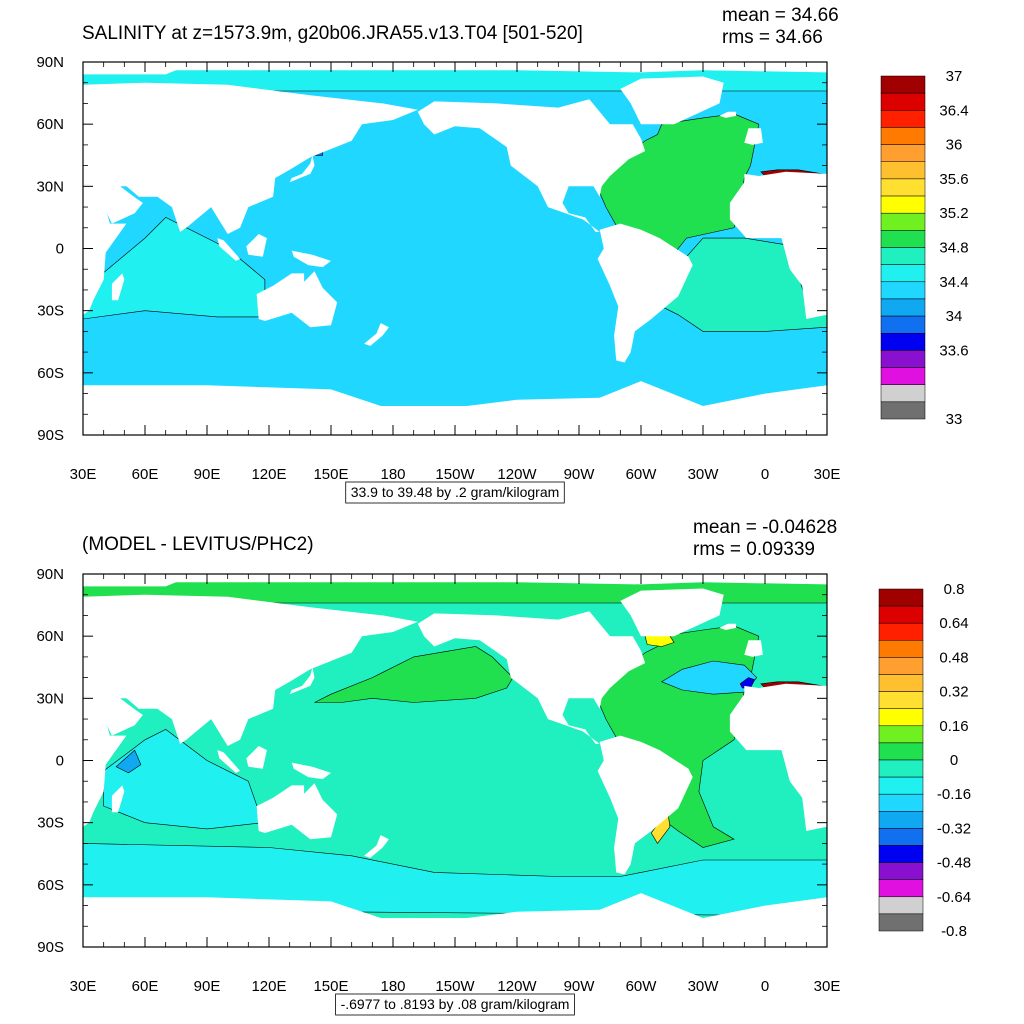 The height and width of the screenshot is (1024, 1024). Describe the element at coordinates (953, 248) in the screenshot. I see `colorbar-label: 34.8` at that location.